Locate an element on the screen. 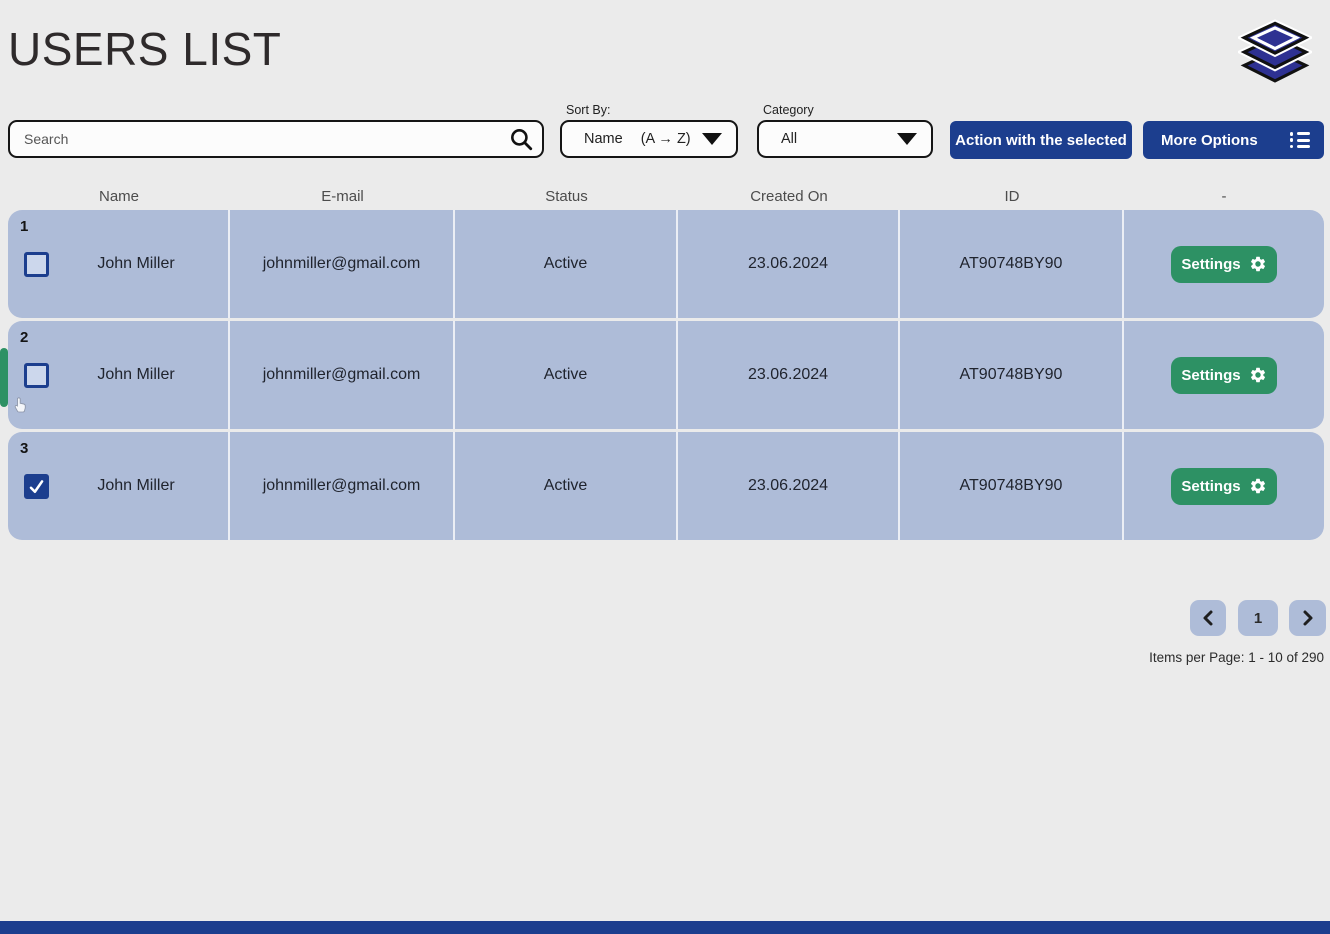 Image resolution: width=1330 pixels, height=934 pixels. checkmark-icon is located at coordinates (36, 486).